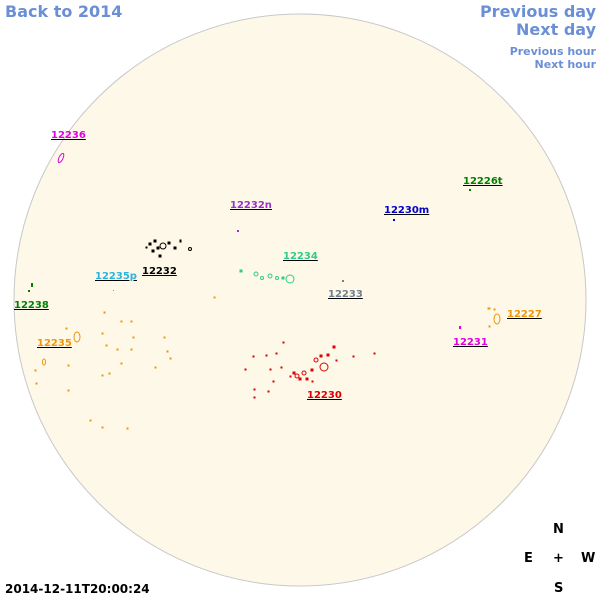  Describe the element at coordinates (159, 271) in the screenshot. I see `region-label-12232: 12232` at that location.